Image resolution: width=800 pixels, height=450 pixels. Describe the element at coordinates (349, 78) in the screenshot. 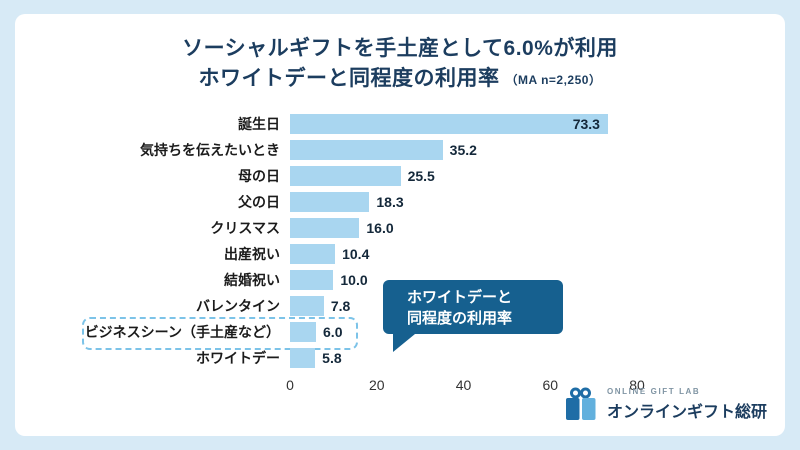

I see `title-line-2-text: ホワイトデーと同程度の利用率` at that location.